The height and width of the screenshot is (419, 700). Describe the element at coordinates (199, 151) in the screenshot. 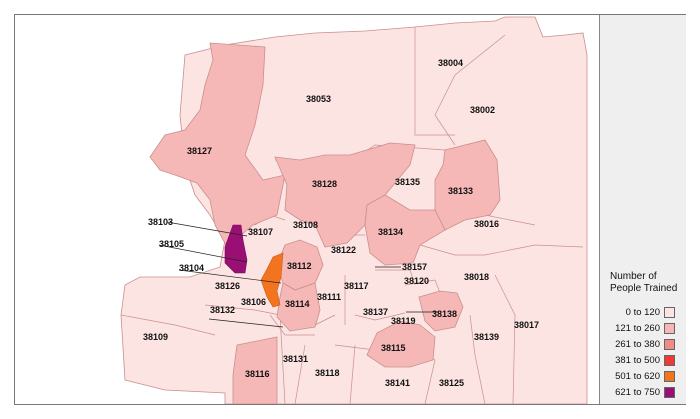

I see `zip-label: 38127` at that location.